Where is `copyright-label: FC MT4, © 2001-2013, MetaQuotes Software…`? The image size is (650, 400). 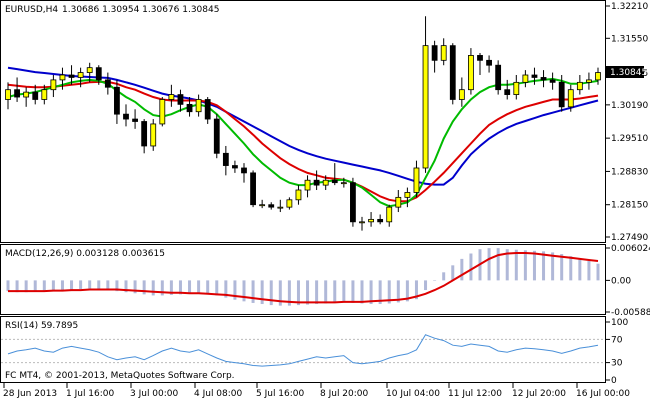 copyright-label: FC MT4, © 2001-2013, MetaQuotes Software… is located at coordinates (120, 376).